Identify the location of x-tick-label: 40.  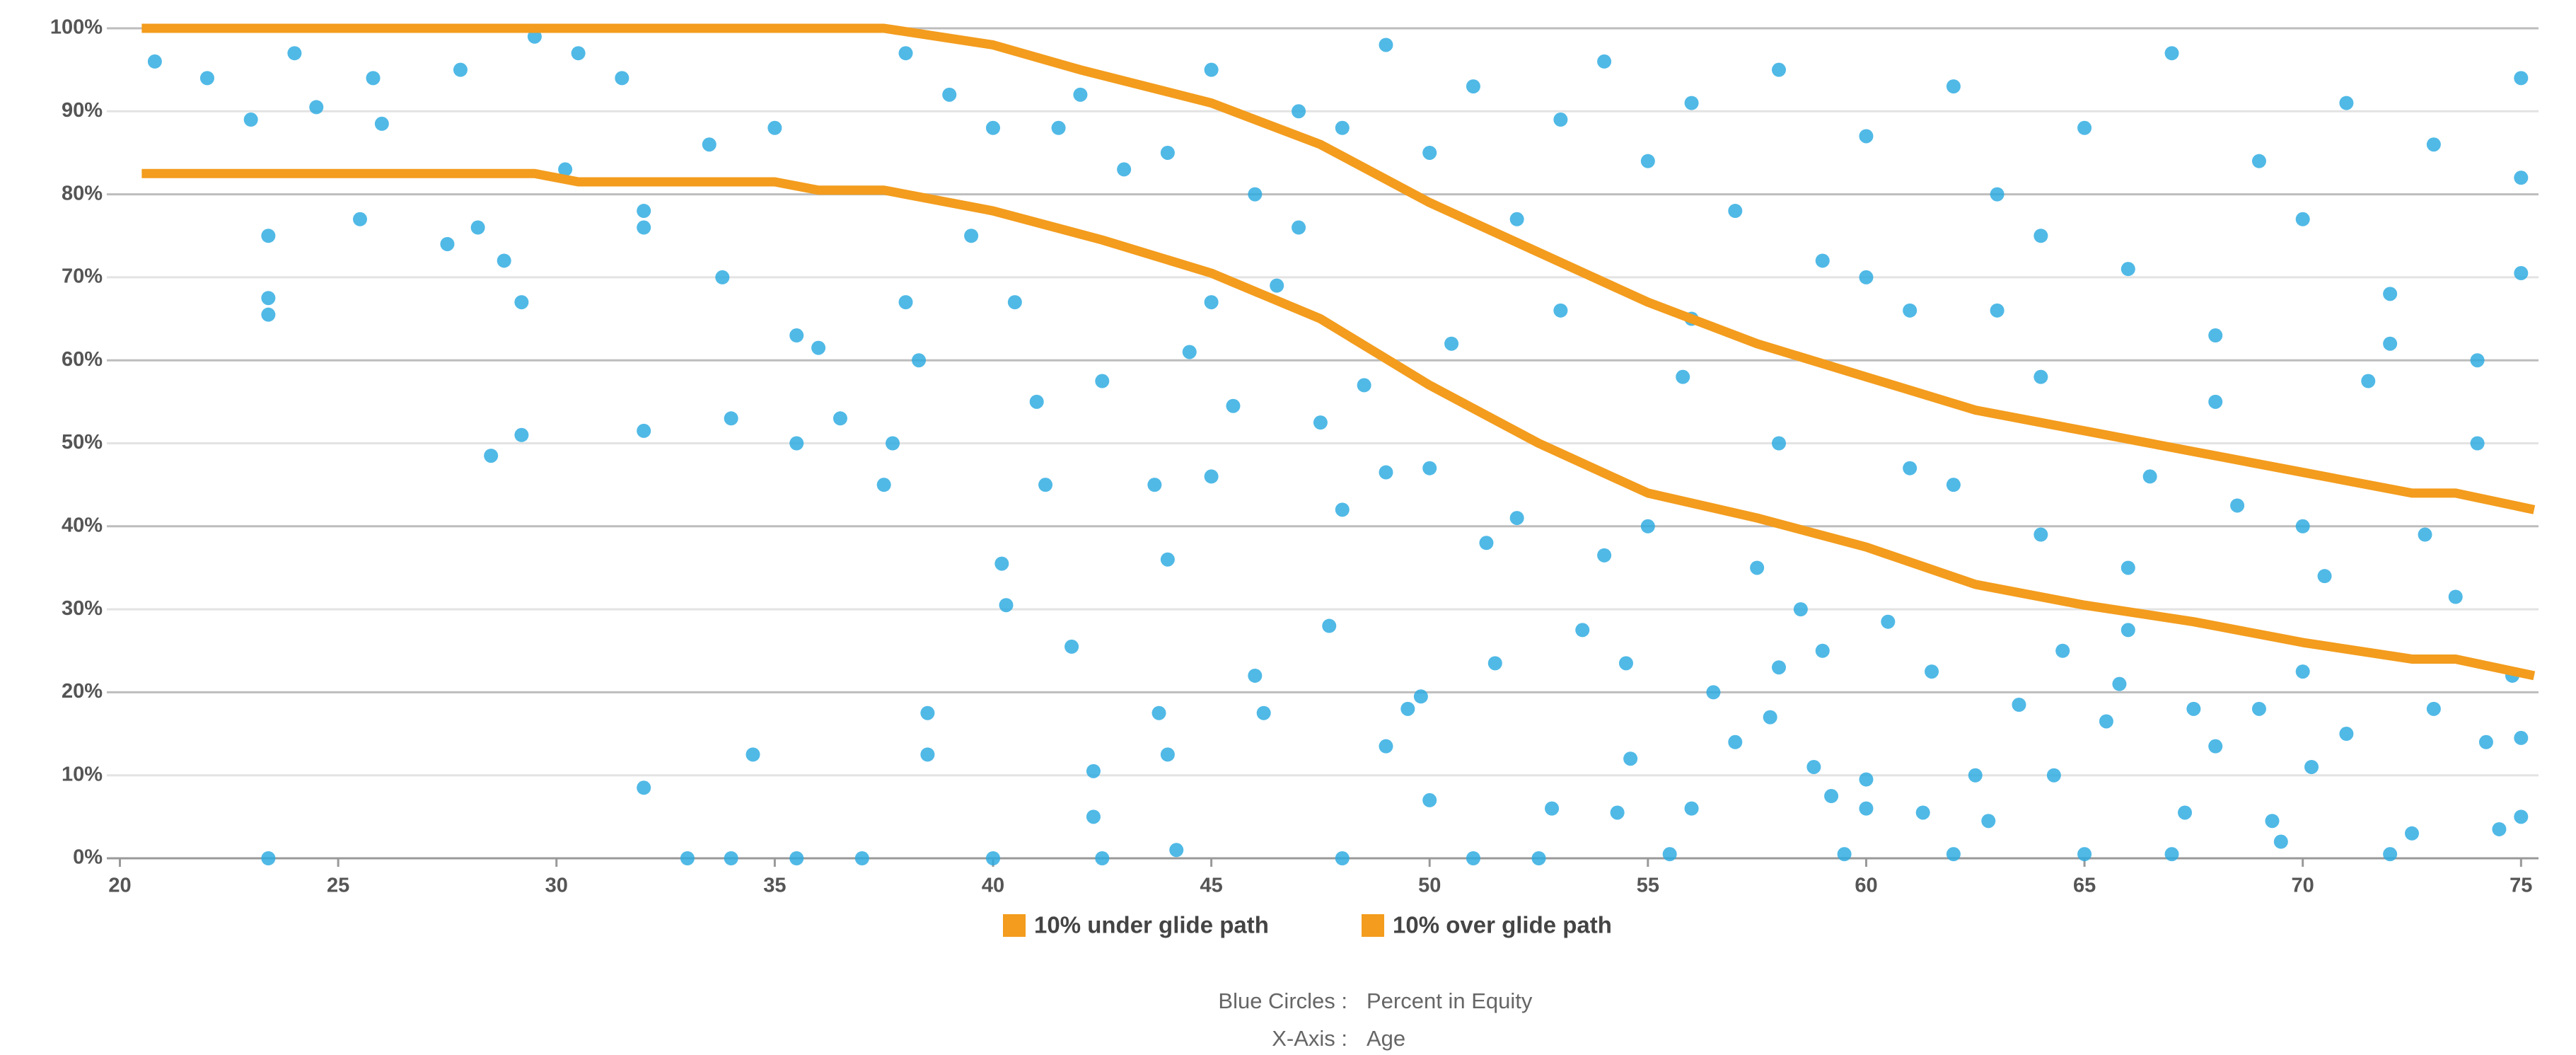
(993, 886).